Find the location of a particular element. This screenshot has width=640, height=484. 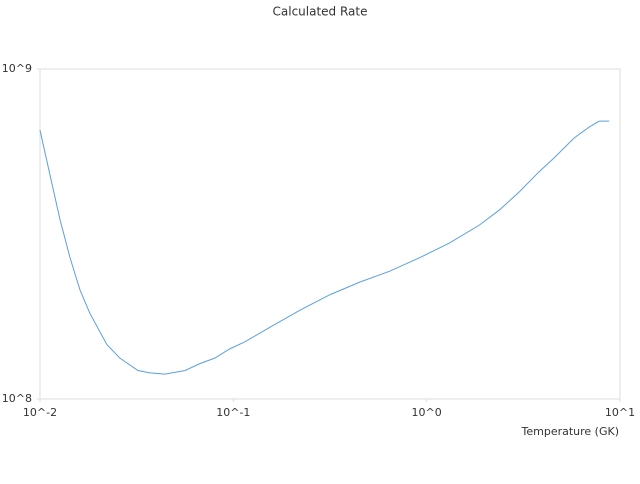

x-tick-label: 10^0 is located at coordinates (427, 412).